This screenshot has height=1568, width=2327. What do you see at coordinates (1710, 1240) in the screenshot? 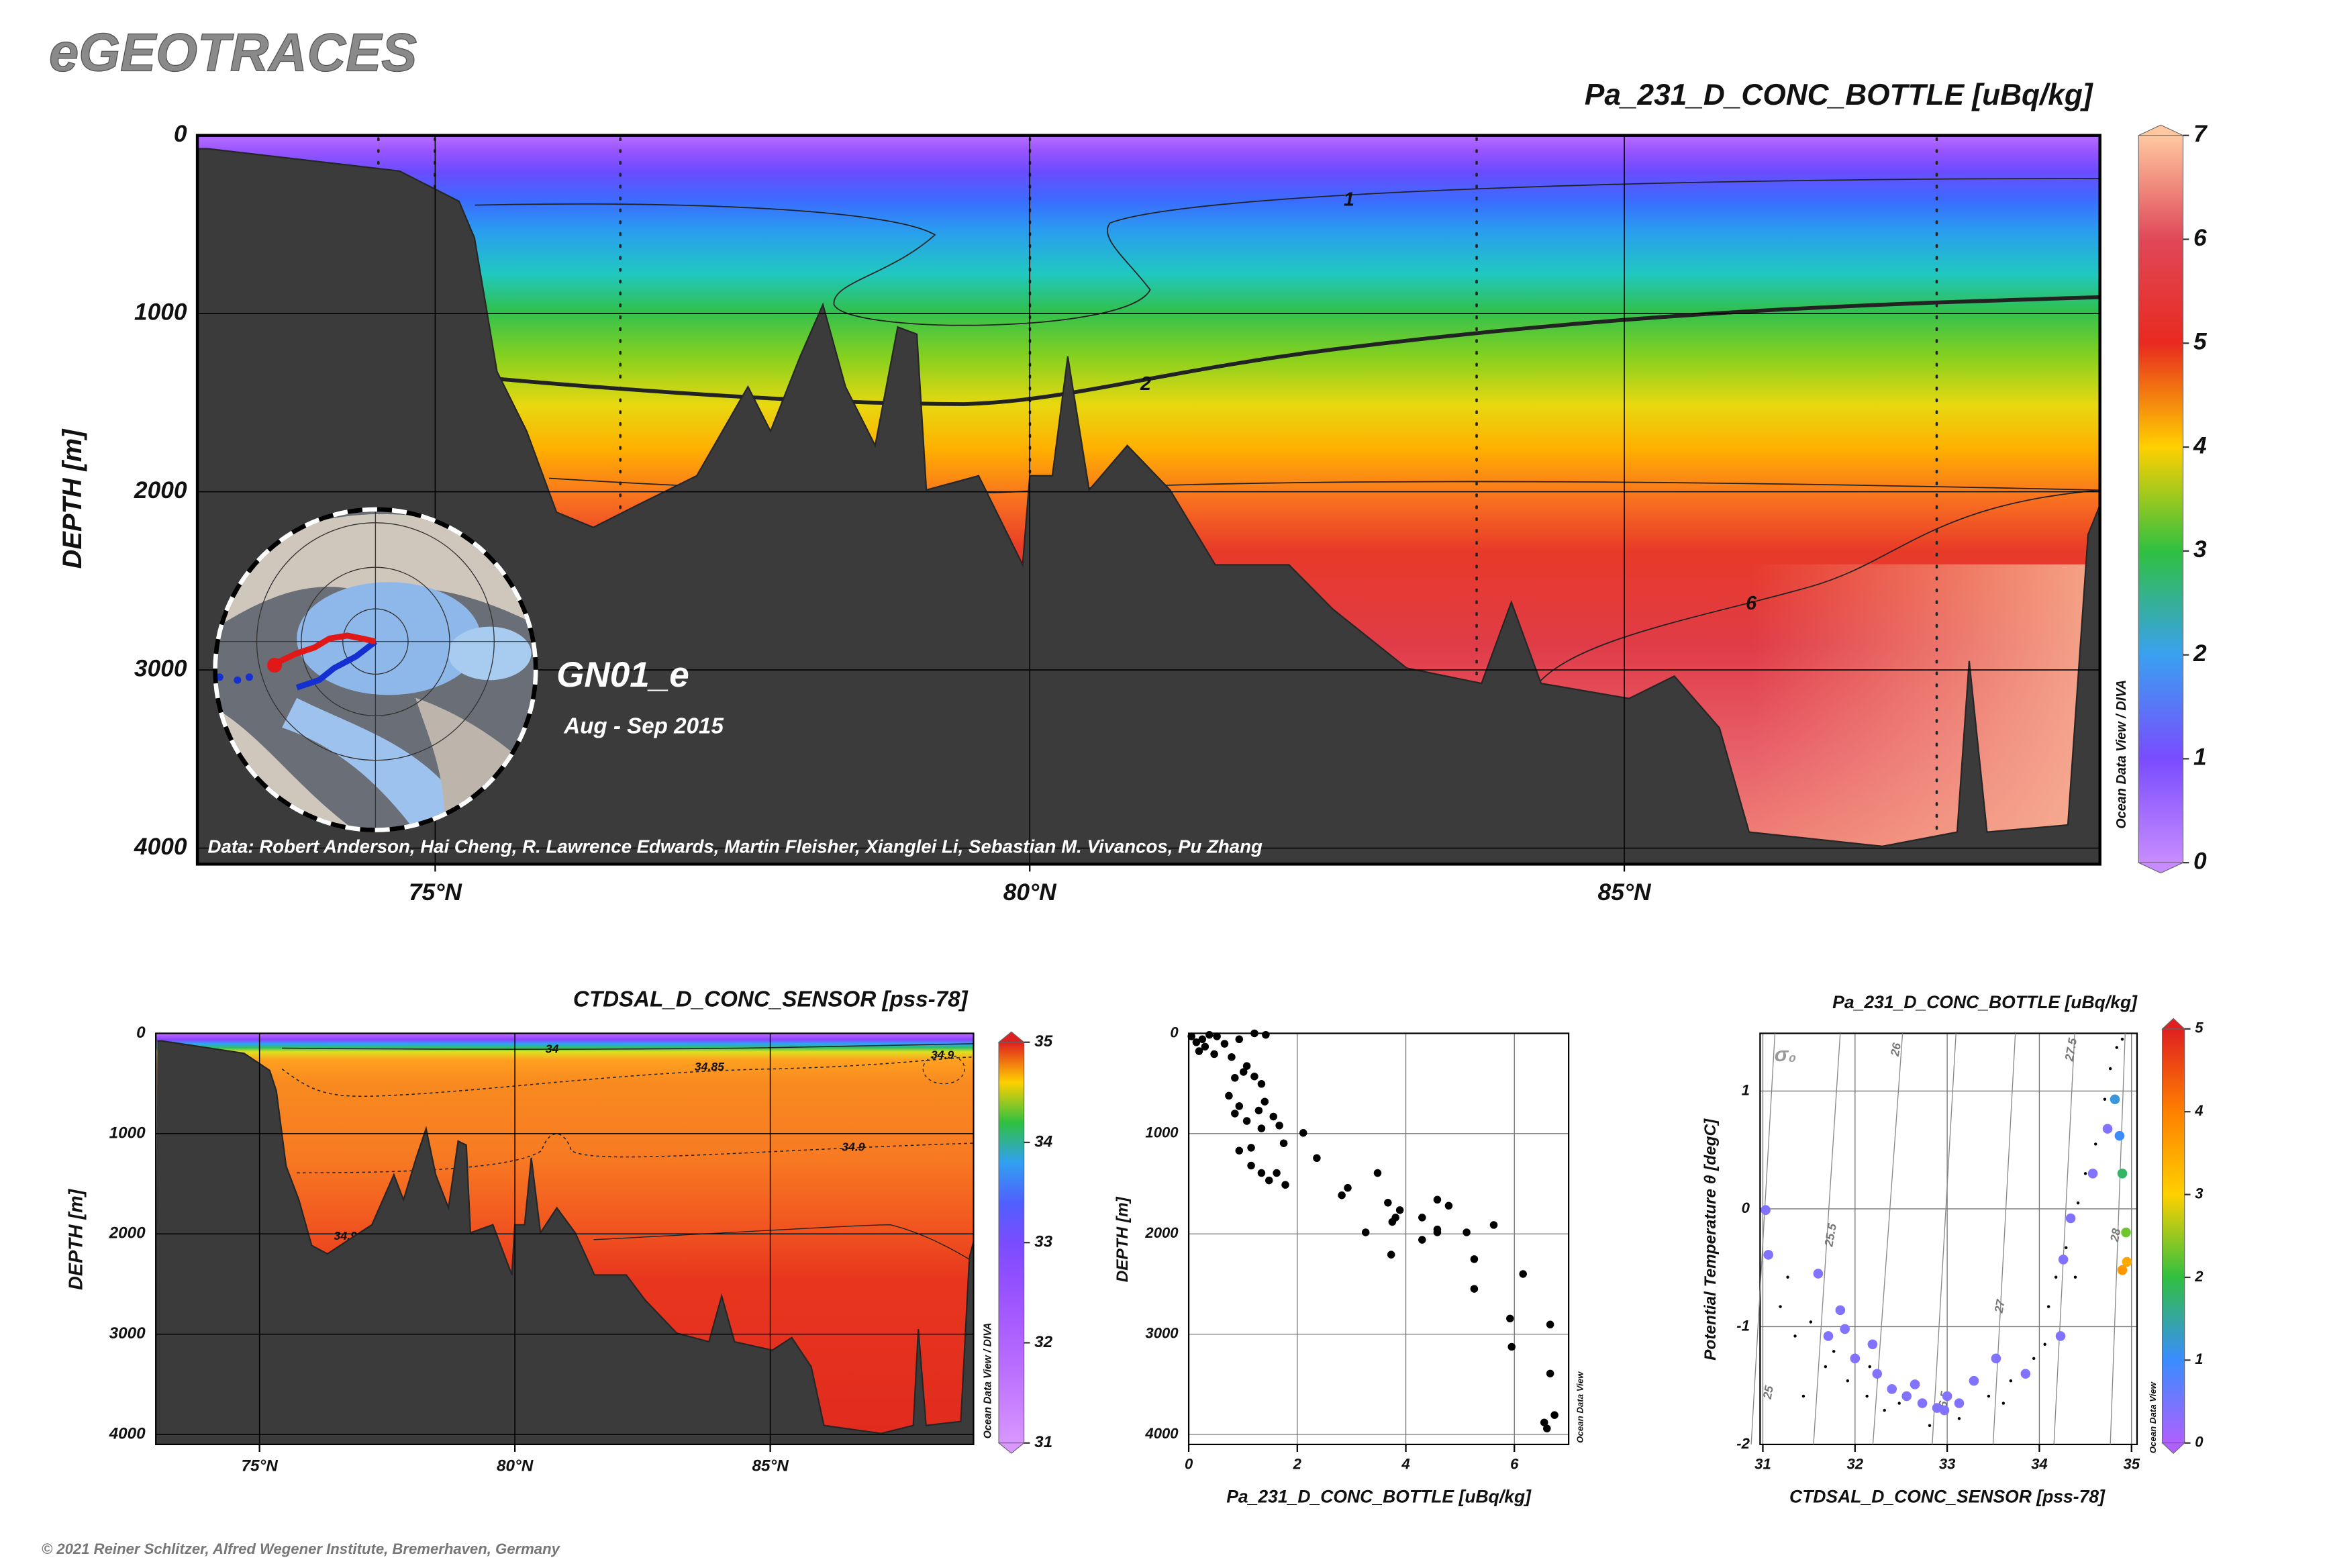
I see `y-axis-label: Potential Temperature θ [degC]` at bounding box center [1710, 1240].